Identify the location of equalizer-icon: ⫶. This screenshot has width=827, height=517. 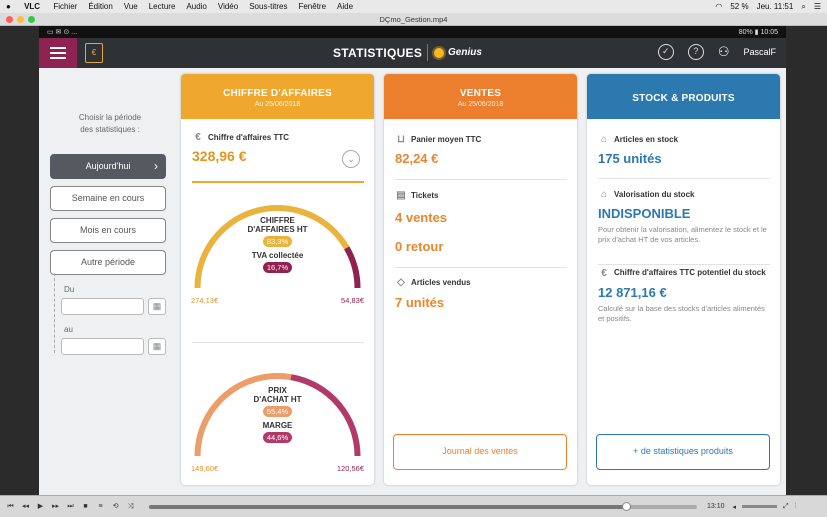
(795, 506).